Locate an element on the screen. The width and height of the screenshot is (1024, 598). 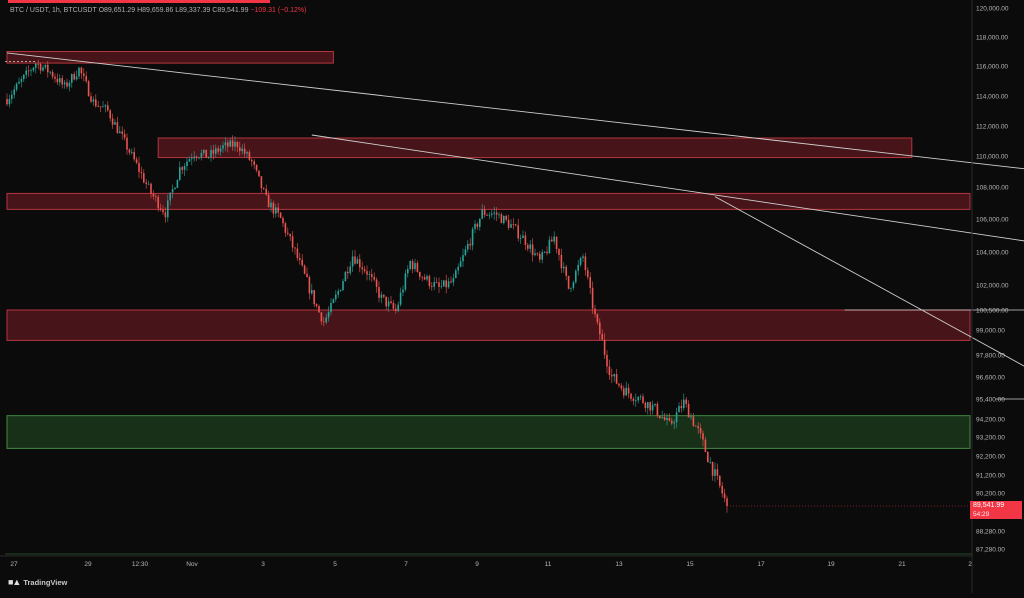
y-tick-label: 106,000.00 is located at coordinates (992, 220).